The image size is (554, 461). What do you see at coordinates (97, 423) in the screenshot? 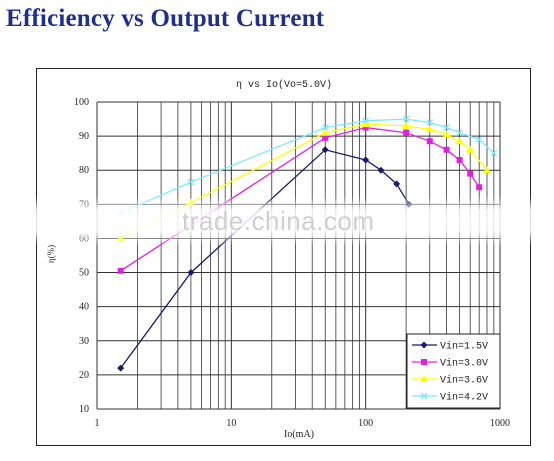
I see `x-tick-label: 1` at bounding box center [97, 423].